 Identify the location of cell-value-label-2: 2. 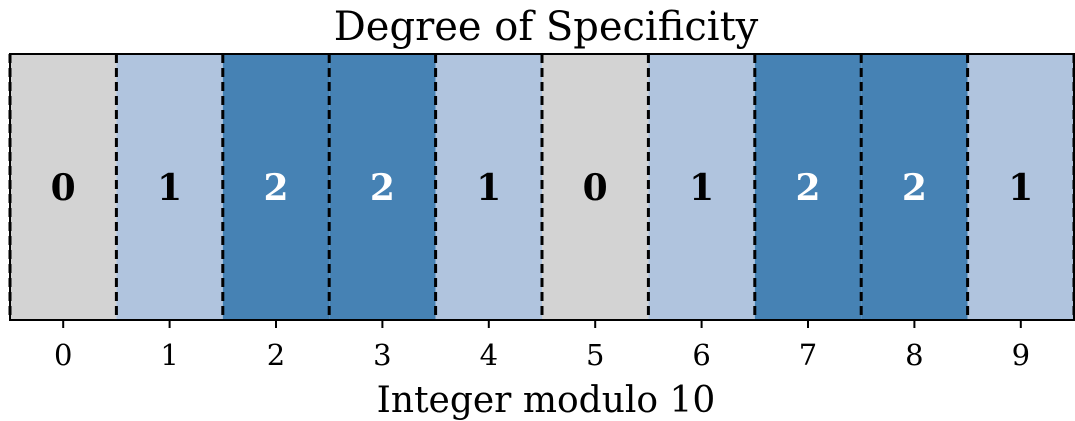
(275, 188).